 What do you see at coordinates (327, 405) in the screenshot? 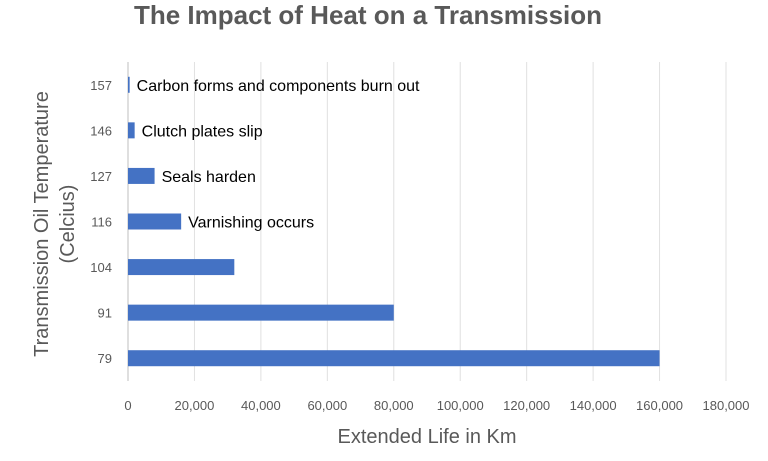
I see `x-tick-label: 60,000` at bounding box center [327, 405].